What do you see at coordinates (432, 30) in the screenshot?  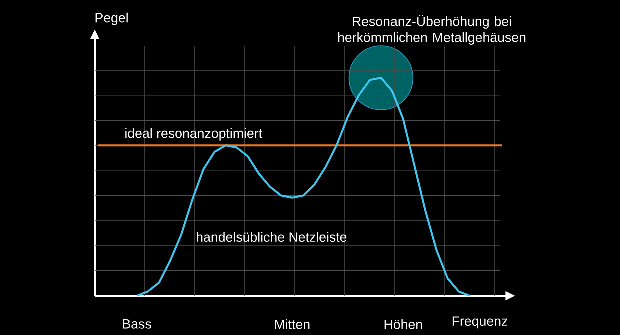 I see `text: Resonanz-Überhöhung bei herkömmlichen Metallgehäusen` at bounding box center [432, 30].